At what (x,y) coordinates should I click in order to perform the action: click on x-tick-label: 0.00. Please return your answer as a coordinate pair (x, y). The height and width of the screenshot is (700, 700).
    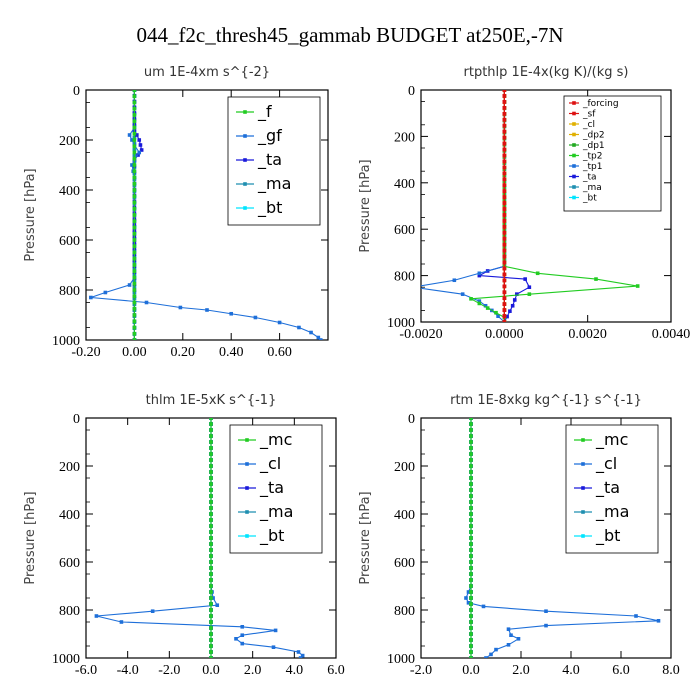
    Looking at the image, I should click on (134, 352).